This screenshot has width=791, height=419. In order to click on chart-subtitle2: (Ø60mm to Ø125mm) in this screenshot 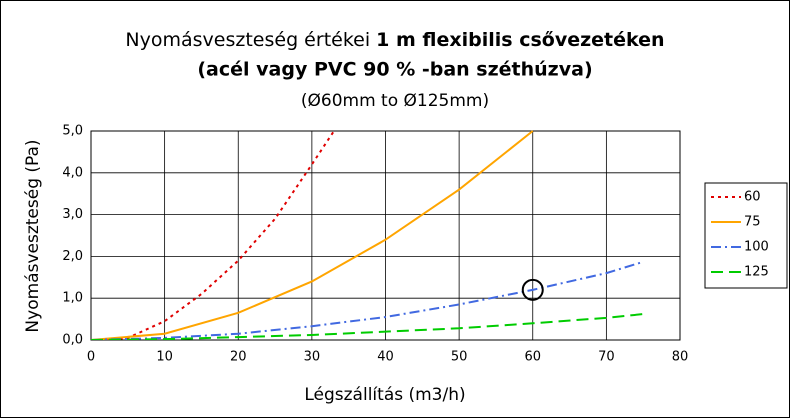, I will do `click(395, 101)`.